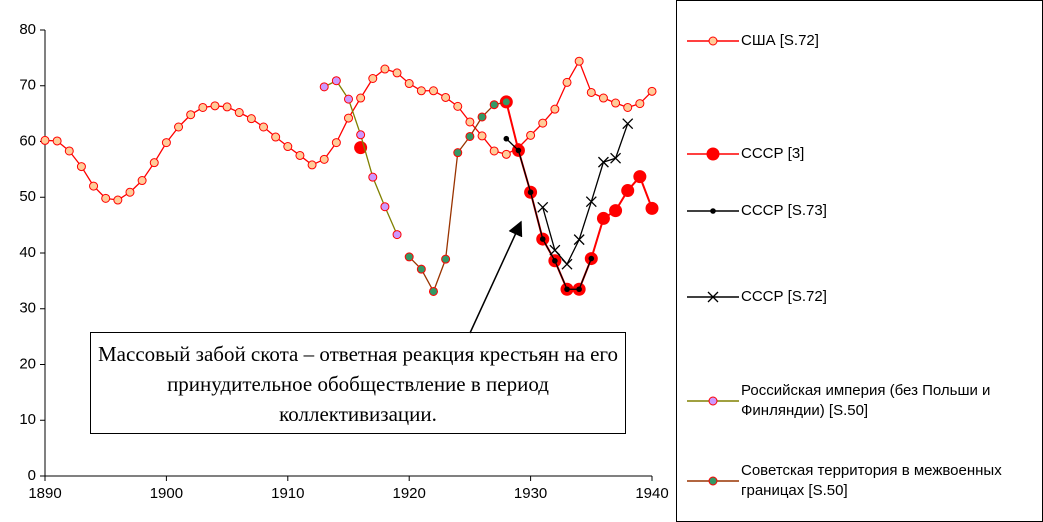 The height and width of the screenshot is (522, 1043). I want to click on x-tick-label: 1900, so click(166, 493).